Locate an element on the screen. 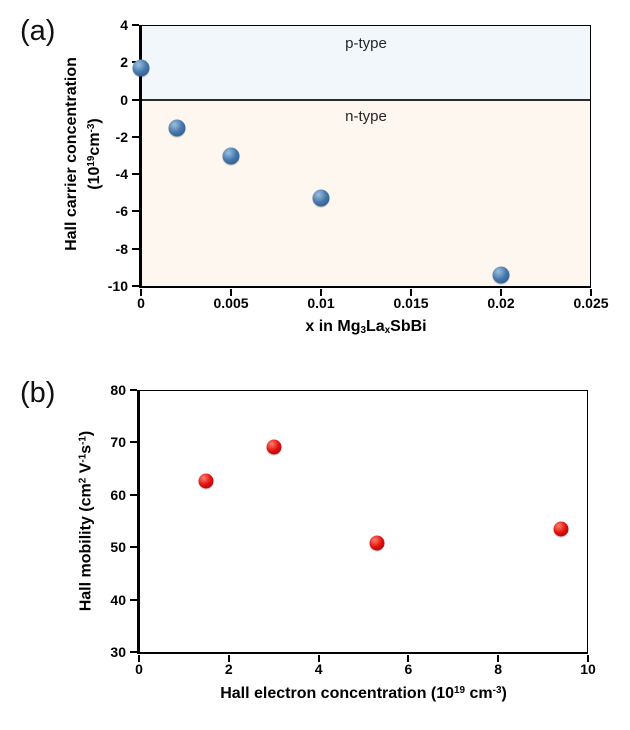 This screenshot has width=630, height=730. y-tick-label: 40 is located at coordinates (118, 599).